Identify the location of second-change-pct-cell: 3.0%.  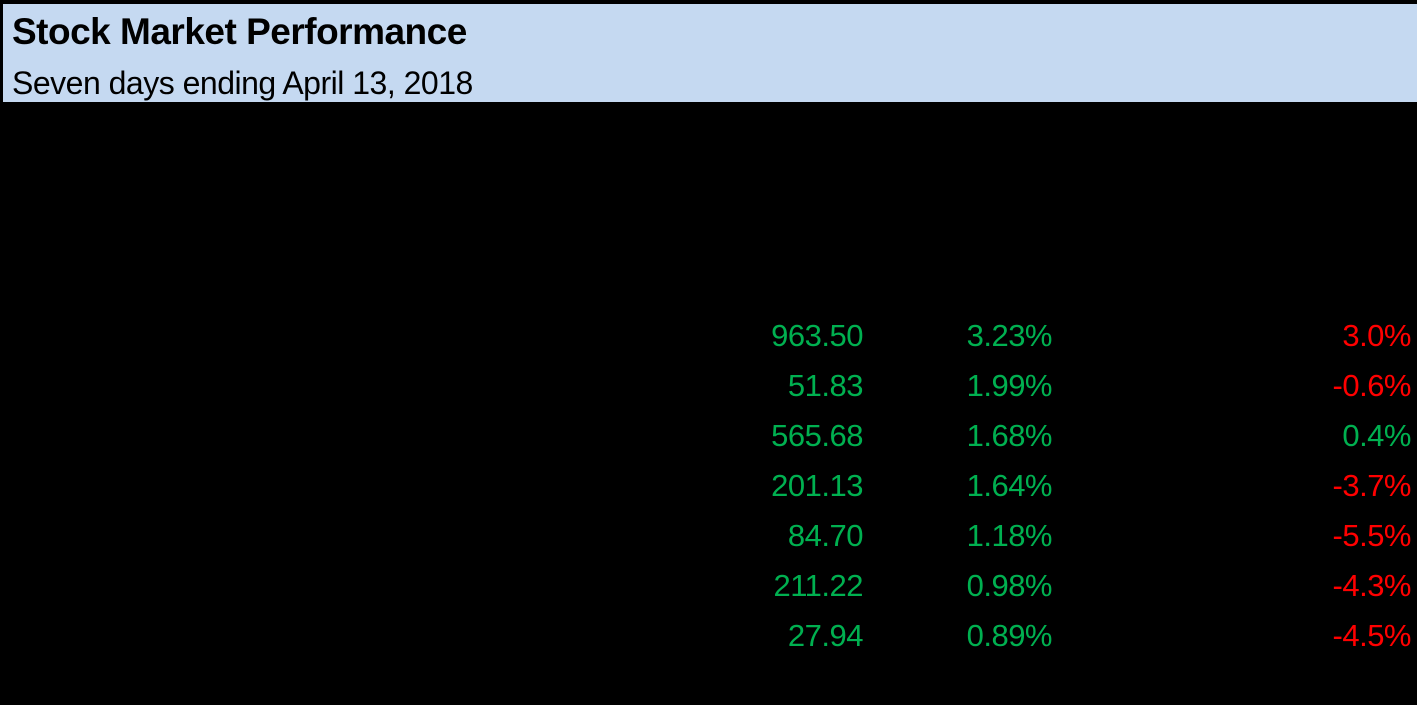
(1376, 335).